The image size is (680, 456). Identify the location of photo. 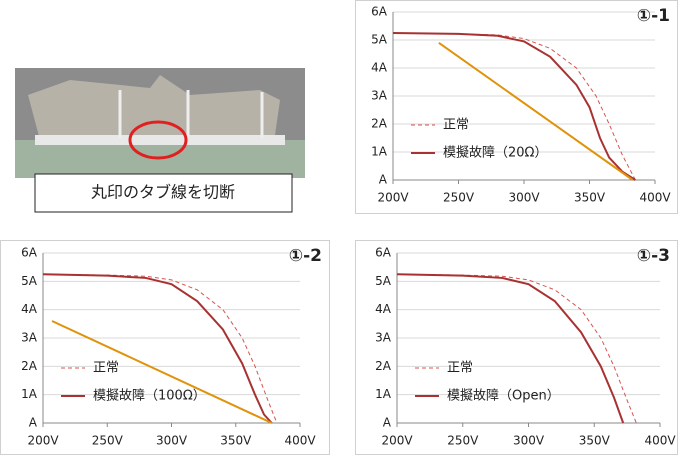
(160, 123).